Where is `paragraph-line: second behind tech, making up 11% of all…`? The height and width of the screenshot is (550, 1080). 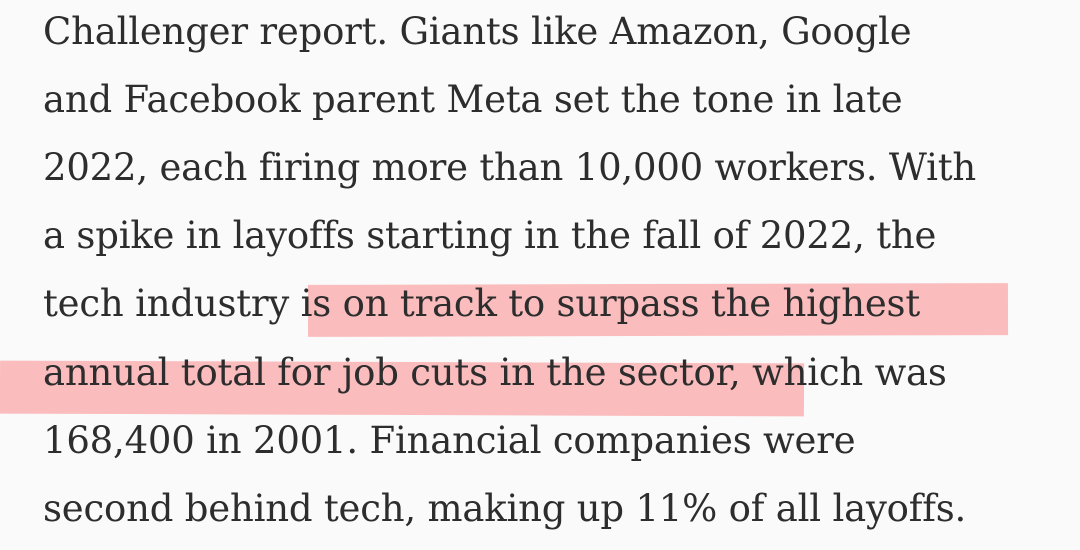
paragraph-line: second behind tech, making up 11% of all… is located at coordinates (505, 508).